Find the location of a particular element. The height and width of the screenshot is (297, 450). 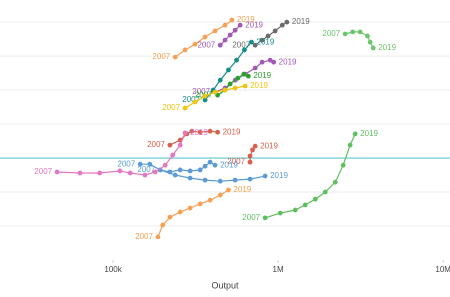

x-tick-label: 1M is located at coordinates (278, 269).